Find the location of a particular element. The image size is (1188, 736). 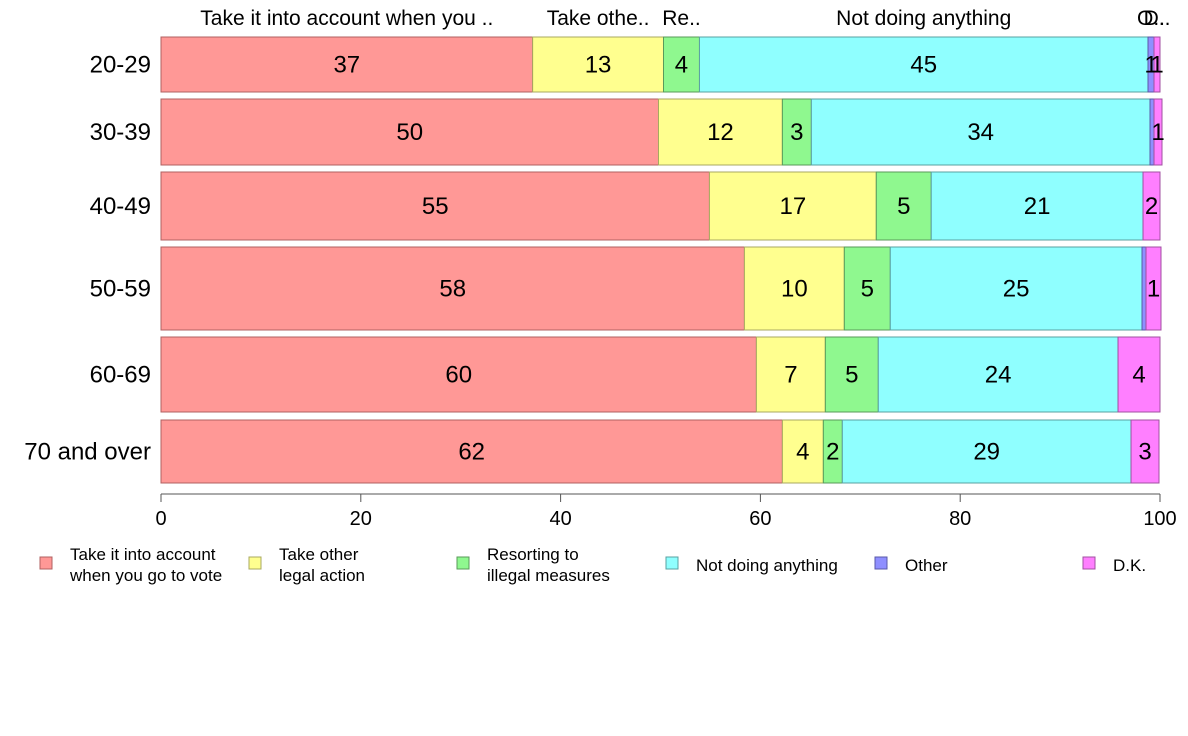

legend-label: Resorting to illegal measures is located at coordinates (548, 565).